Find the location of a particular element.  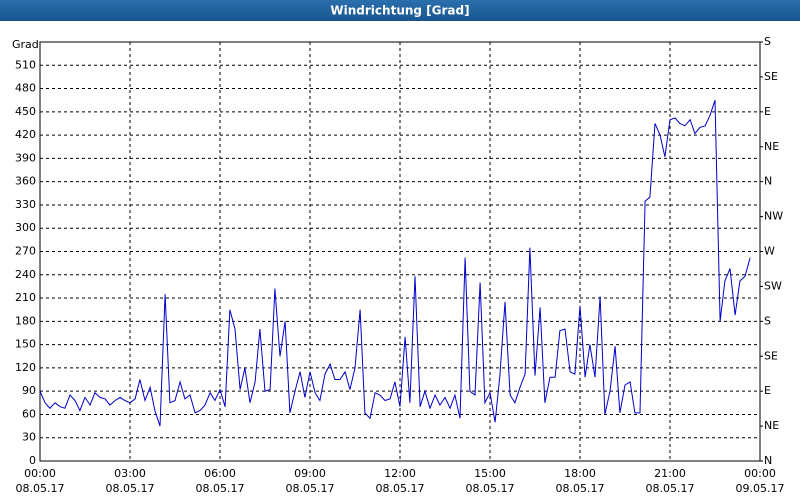

y-tick-label: 420 is located at coordinates (25, 134).